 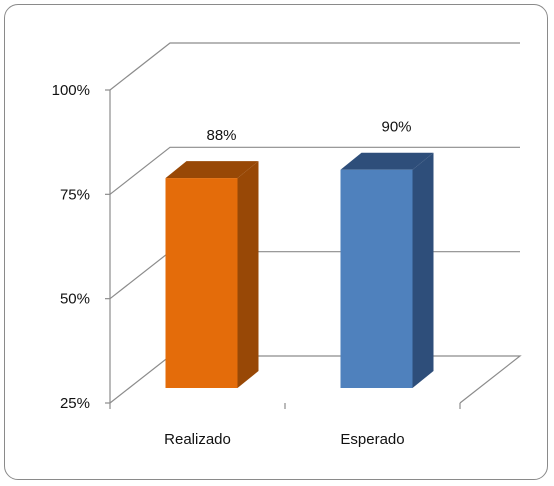 I want to click on data-label: 90%, so click(x=396, y=127).